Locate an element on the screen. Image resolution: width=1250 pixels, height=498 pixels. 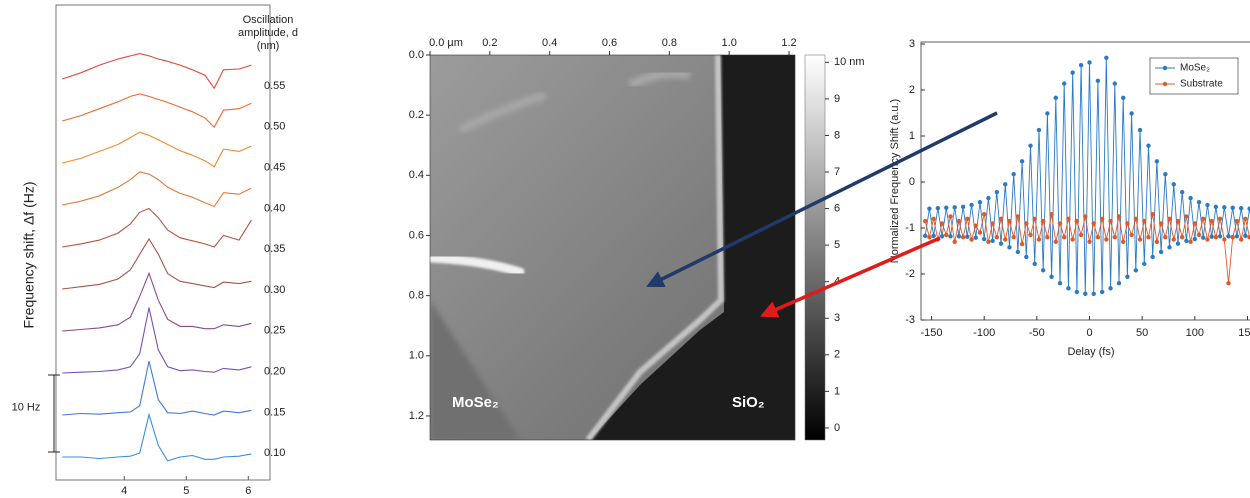
y-tick-label: 0.8 is located at coordinates (416, 296).